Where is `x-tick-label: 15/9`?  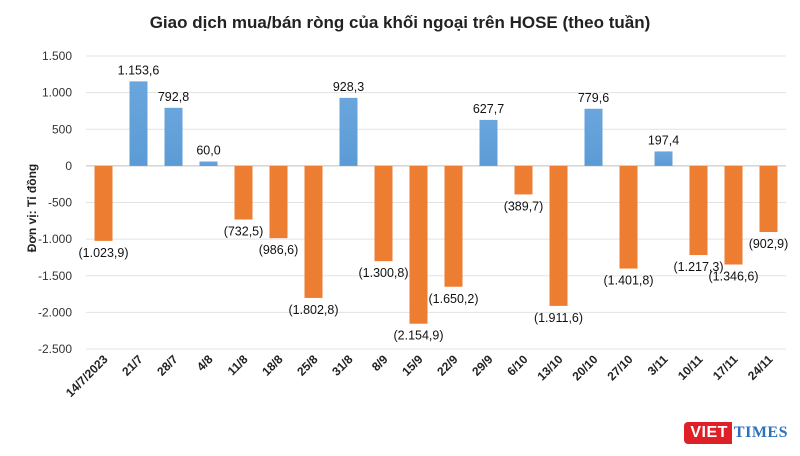 x-tick-label: 15/9 is located at coordinates (412, 365).